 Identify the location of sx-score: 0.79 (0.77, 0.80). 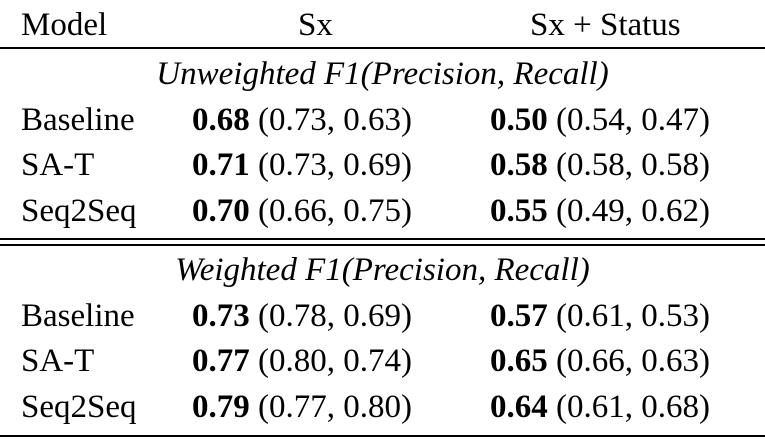
(302, 407).